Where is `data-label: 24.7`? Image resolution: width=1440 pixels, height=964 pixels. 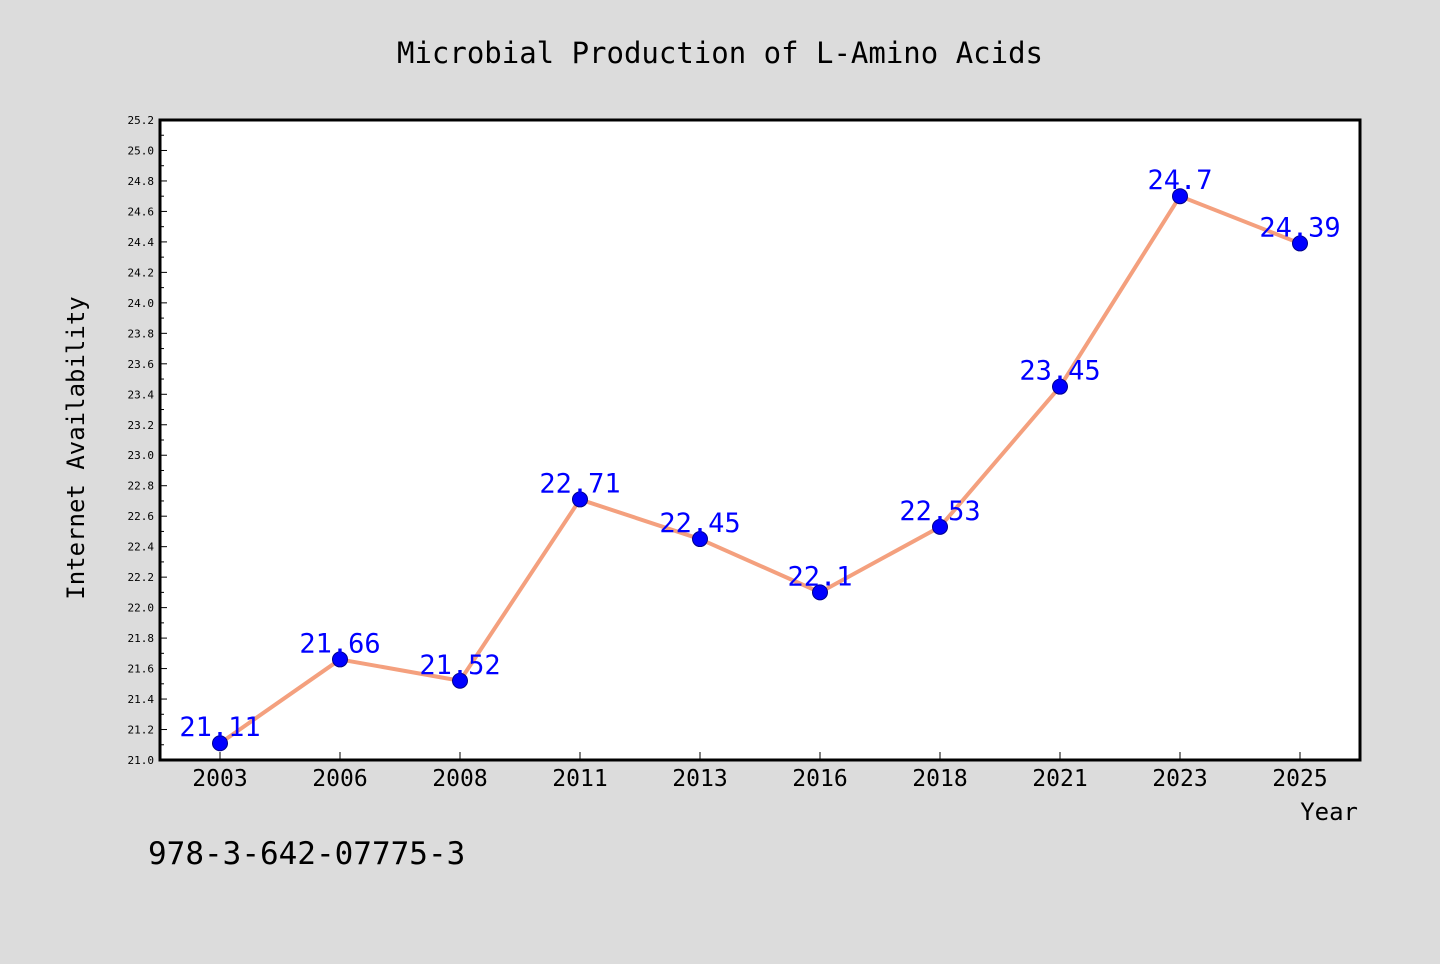
data-label: 24.7 is located at coordinates (1179, 180).